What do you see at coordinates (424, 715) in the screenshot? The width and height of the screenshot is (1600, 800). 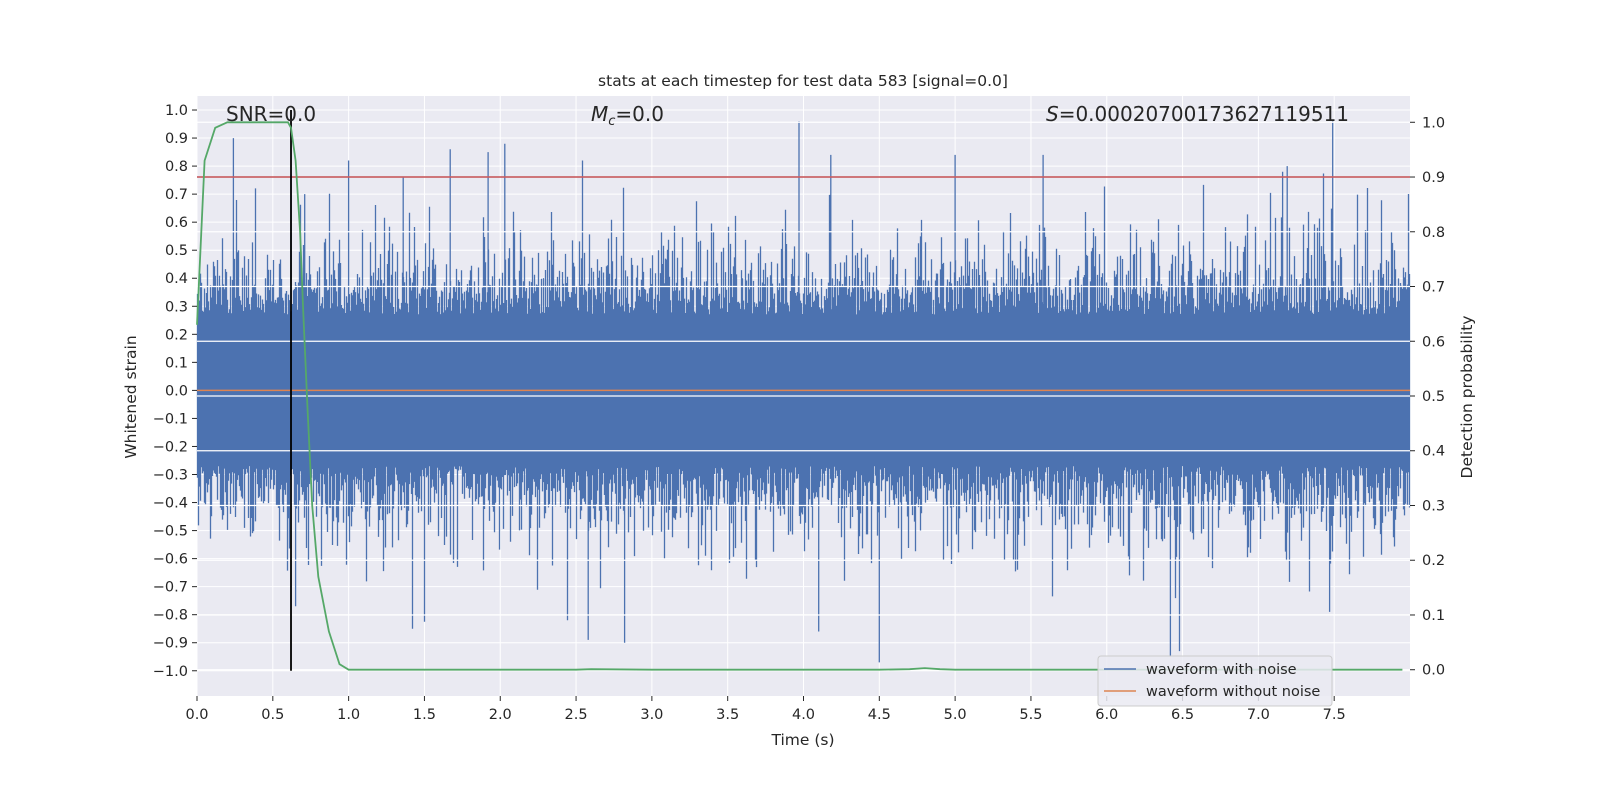 I see `x-tick-label: 1.5` at bounding box center [424, 715].